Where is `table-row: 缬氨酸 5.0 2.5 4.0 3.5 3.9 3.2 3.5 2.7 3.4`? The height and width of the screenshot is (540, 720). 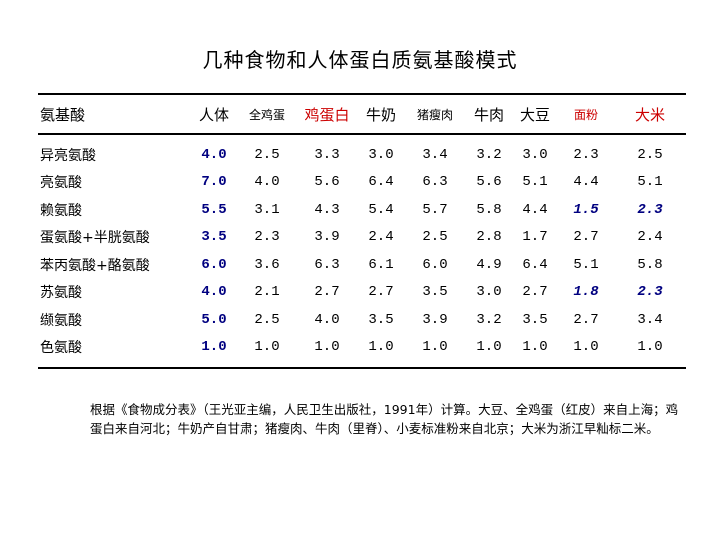
table-row: 缬氨酸 5.0 2.5 4.0 3.5 3.9 3.2 3.5 2.7 3.4 is located at coordinates (362, 320).